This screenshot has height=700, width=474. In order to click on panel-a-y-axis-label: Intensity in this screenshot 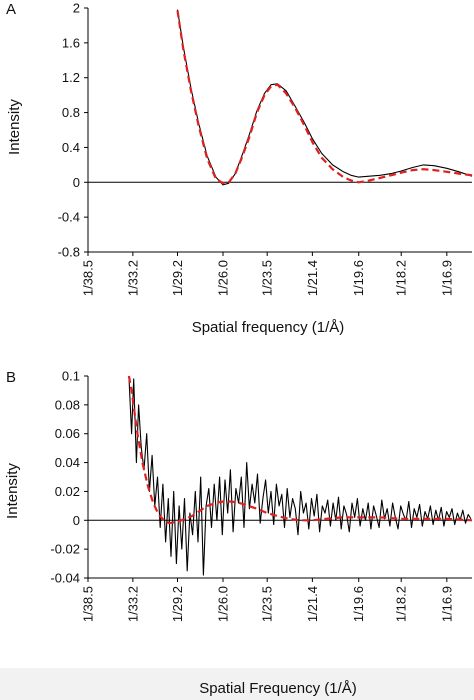, I will do `click(14, 127)`.